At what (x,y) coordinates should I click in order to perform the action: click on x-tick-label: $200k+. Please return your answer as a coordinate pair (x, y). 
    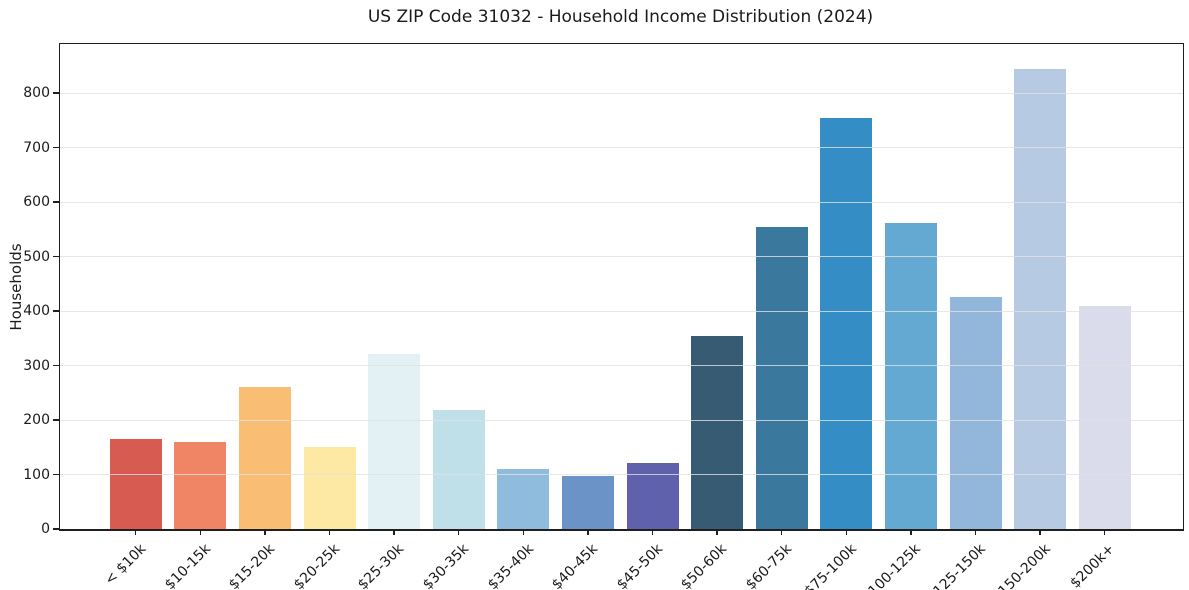
    Looking at the image, I should click on (1093, 565).